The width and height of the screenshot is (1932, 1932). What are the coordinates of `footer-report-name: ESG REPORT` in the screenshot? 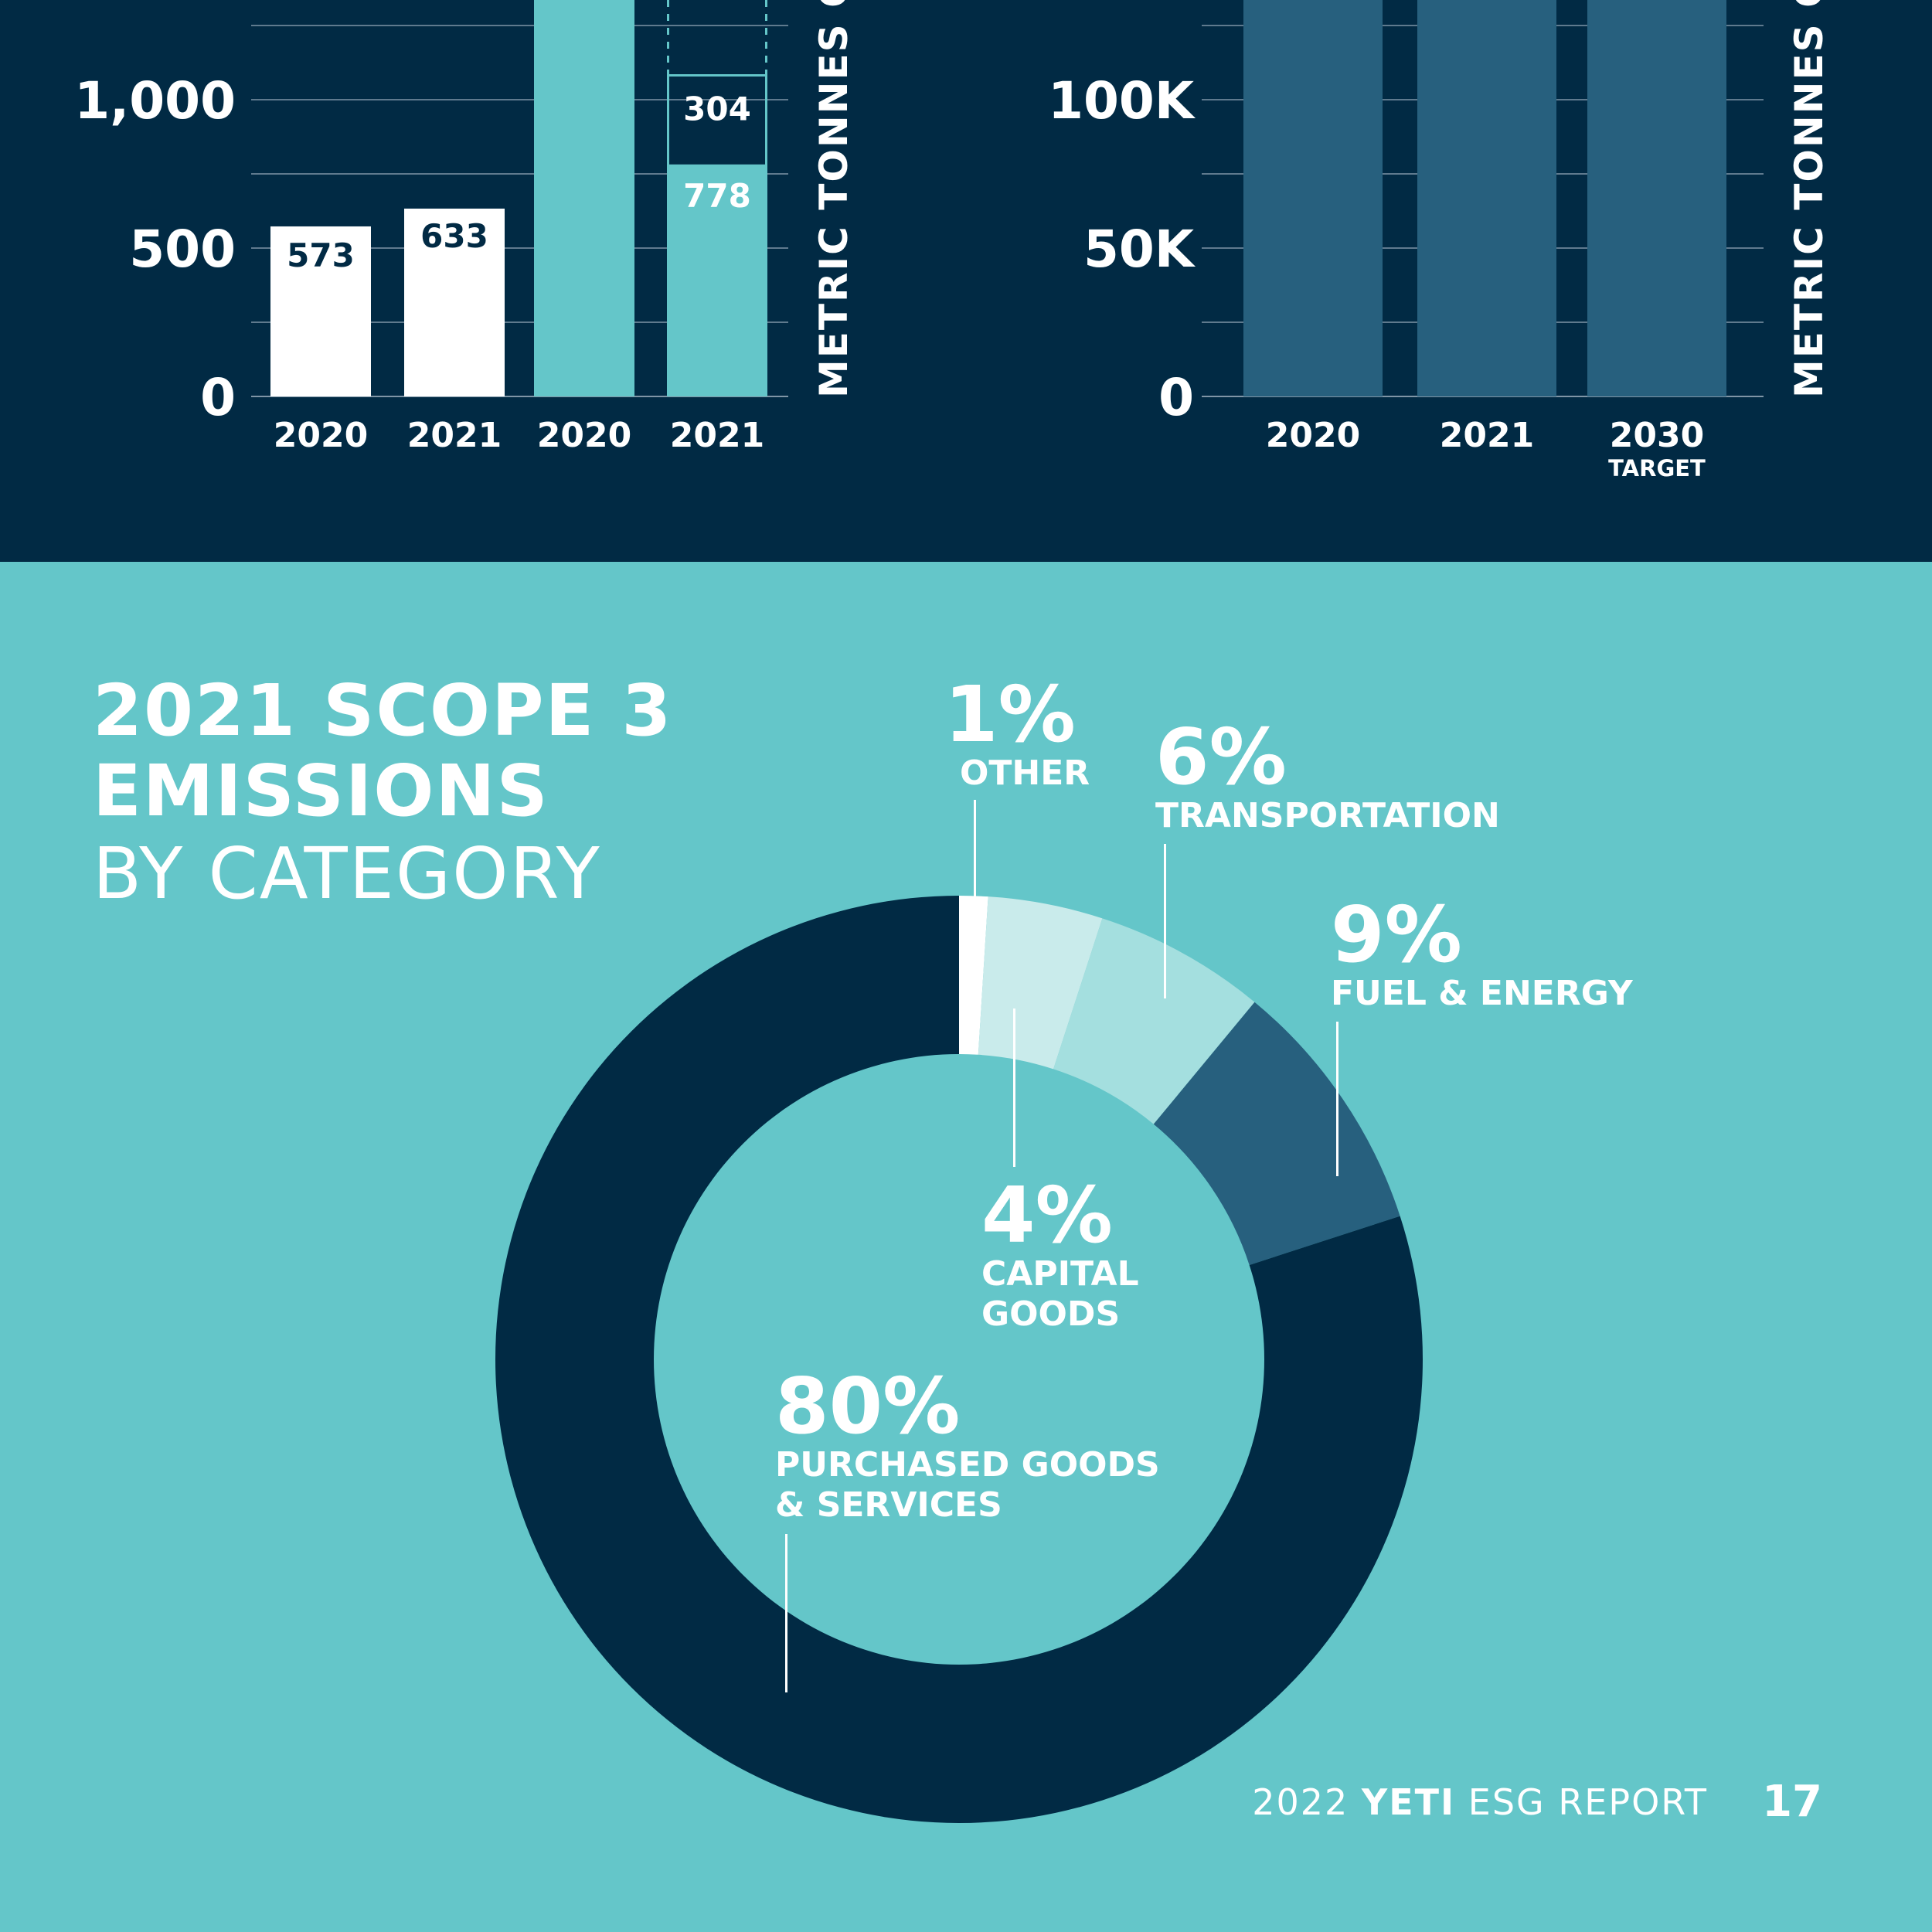 It's located at (1588, 1802).